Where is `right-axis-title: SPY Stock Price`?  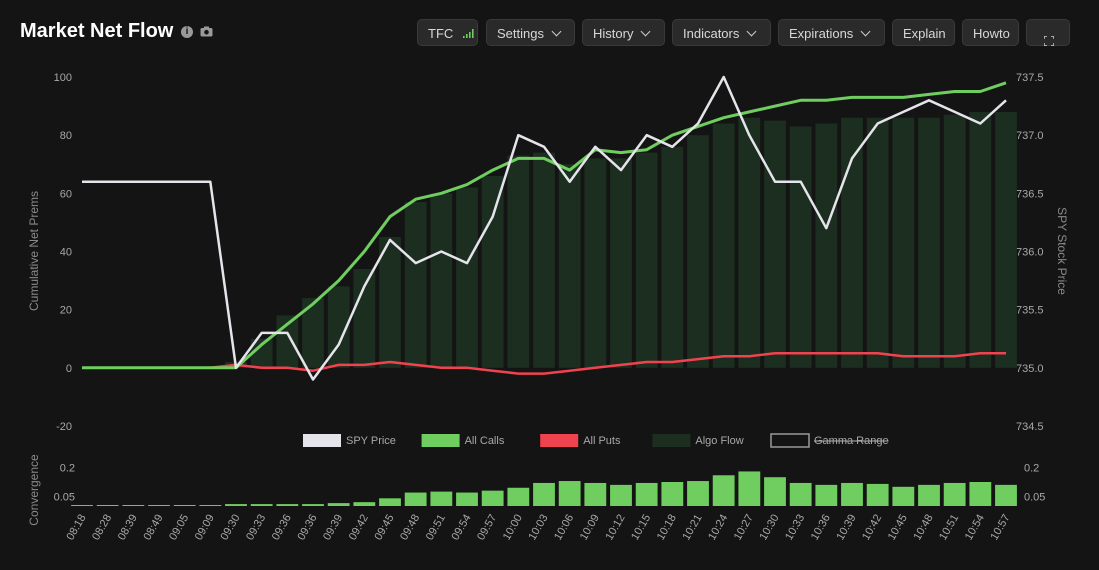 right-axis-title: SPY Stock Price is located at coordinates (1062, 251).